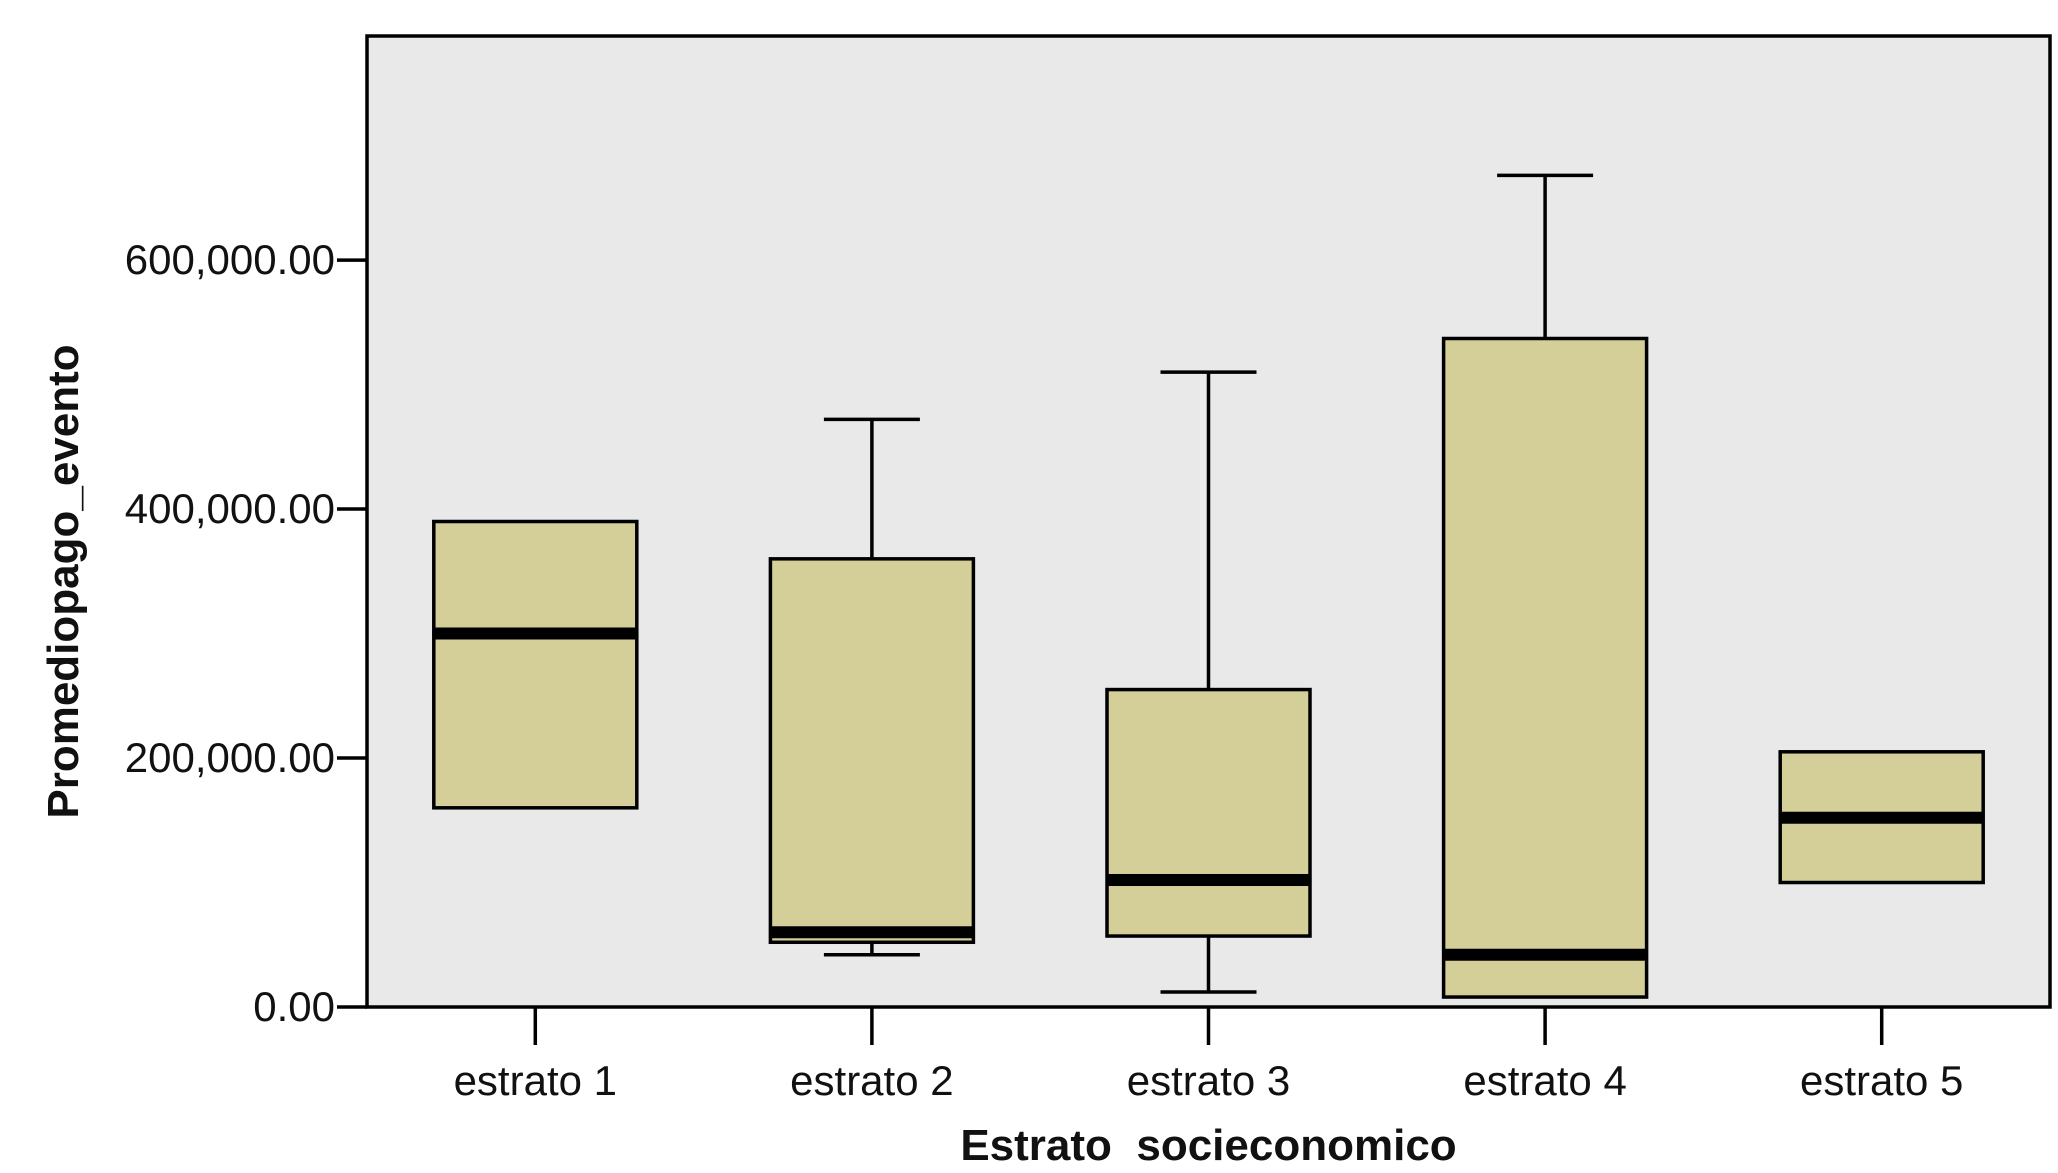  What do you see at coordinates (63, 581) in the screenshot?
I see `y-axis-title: Promediopago_evento` at bounding box center [63, 581].